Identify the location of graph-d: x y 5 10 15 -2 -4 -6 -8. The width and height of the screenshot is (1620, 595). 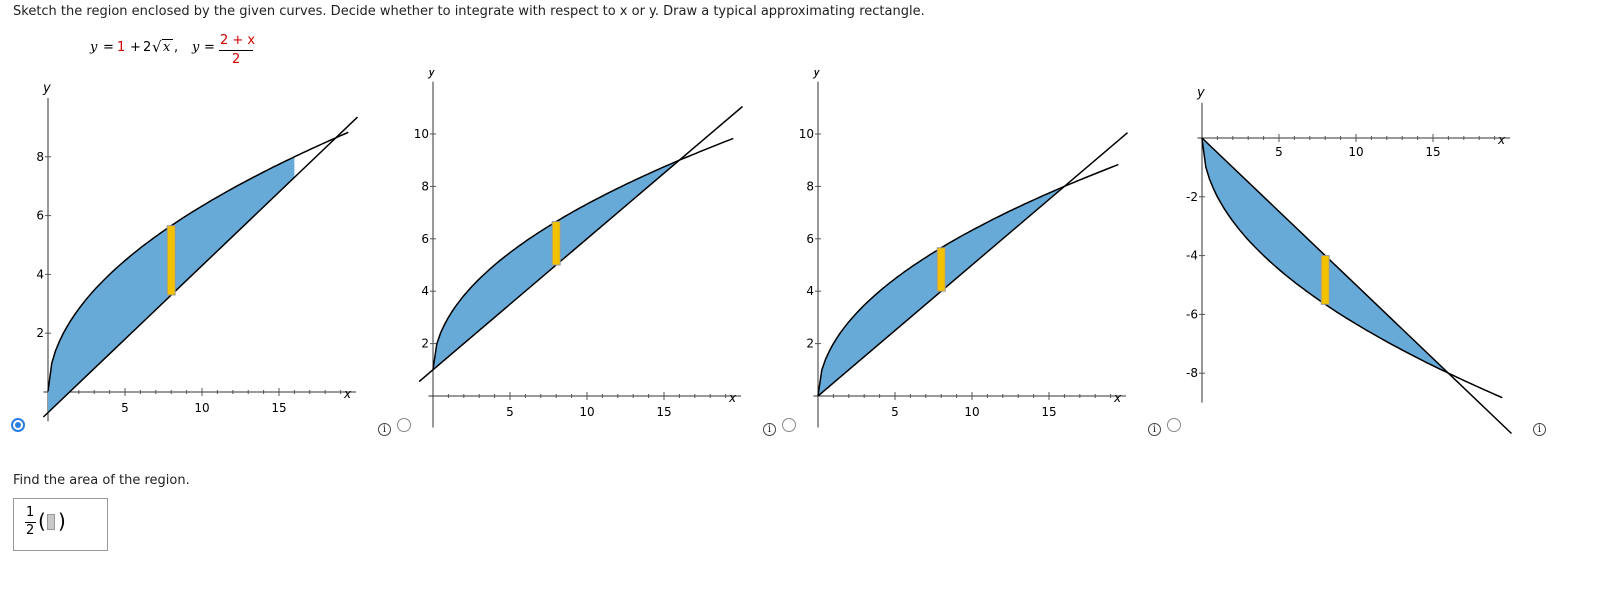
(1349, 260).